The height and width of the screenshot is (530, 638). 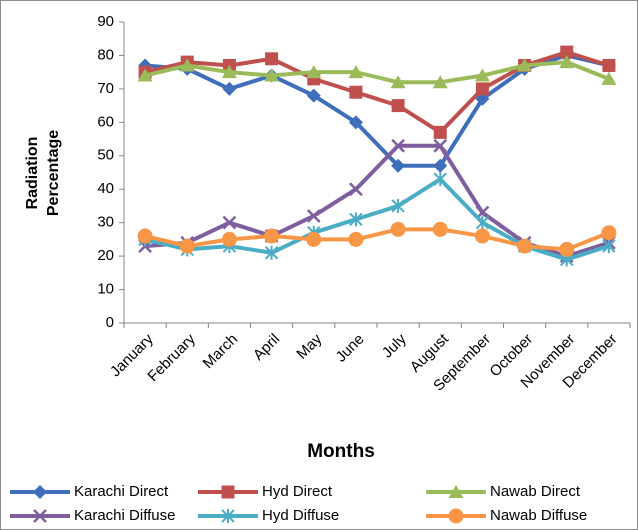 What do you see at coordinates (341, 451) in the screenshot?
I see `x-axis-title: Months` at bounding box center [341, 451].